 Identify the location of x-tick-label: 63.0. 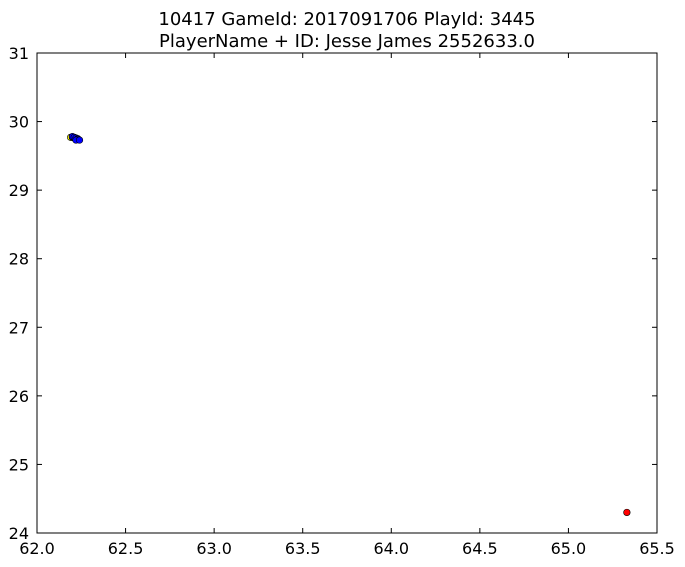
(214, 548).